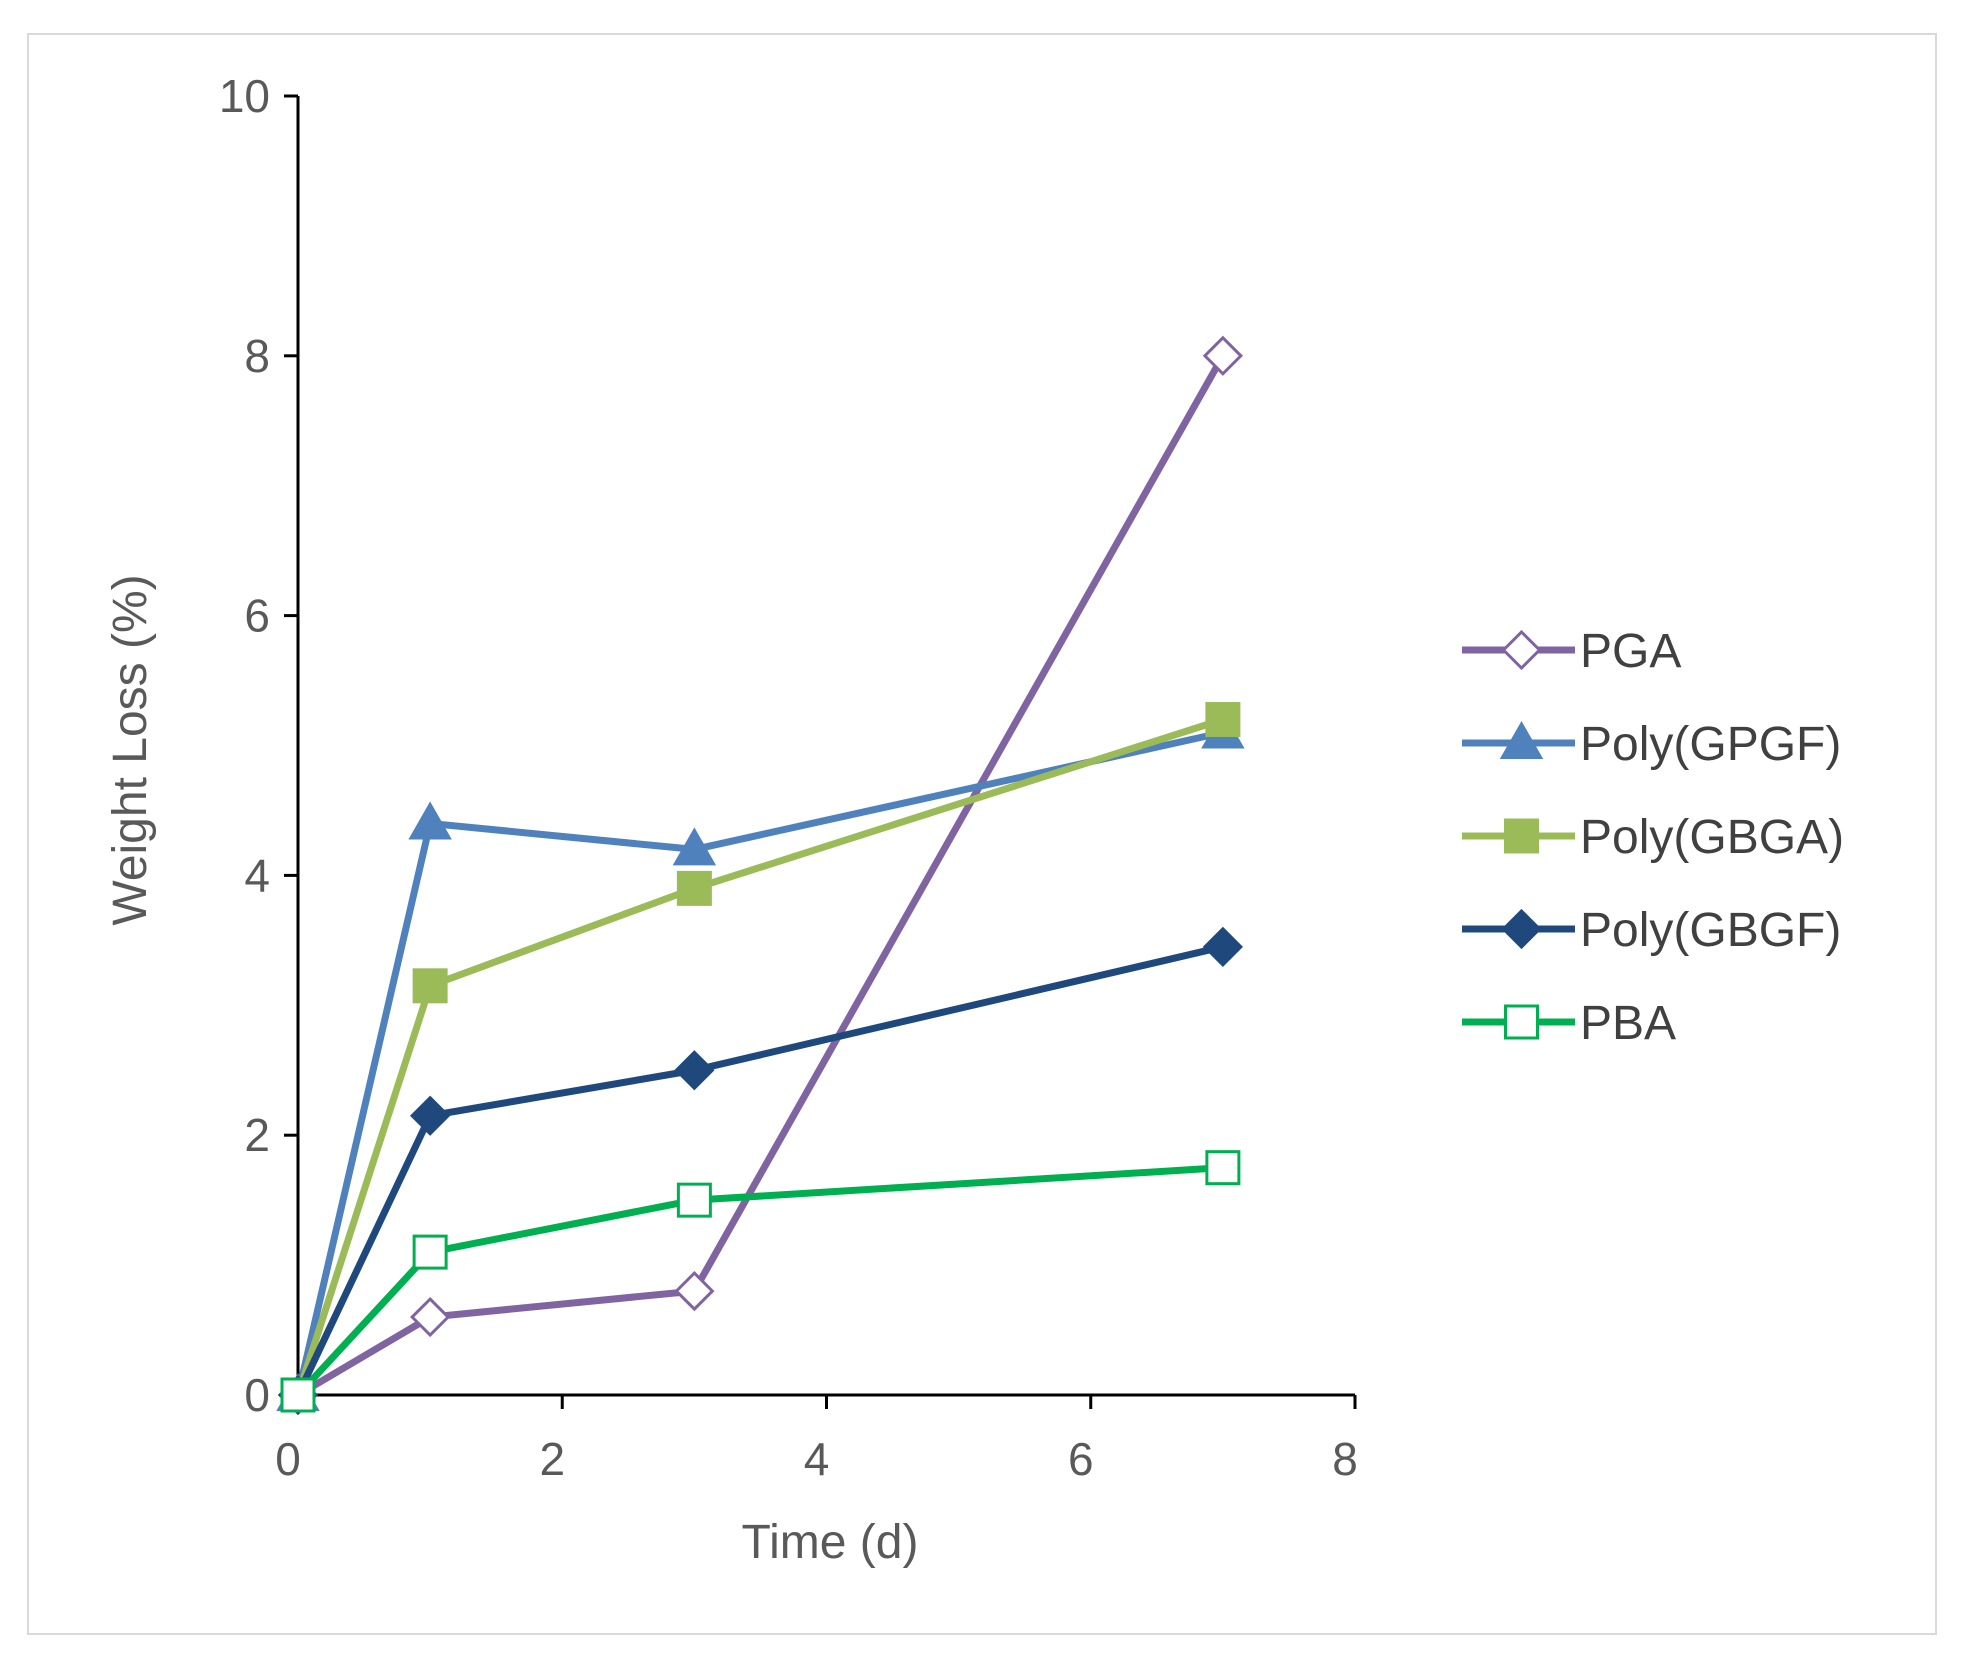  What do you see at coordinates (257, 875) in the screenshot?
I see `y-tick-label: 4` at bounding box center [257, 875].